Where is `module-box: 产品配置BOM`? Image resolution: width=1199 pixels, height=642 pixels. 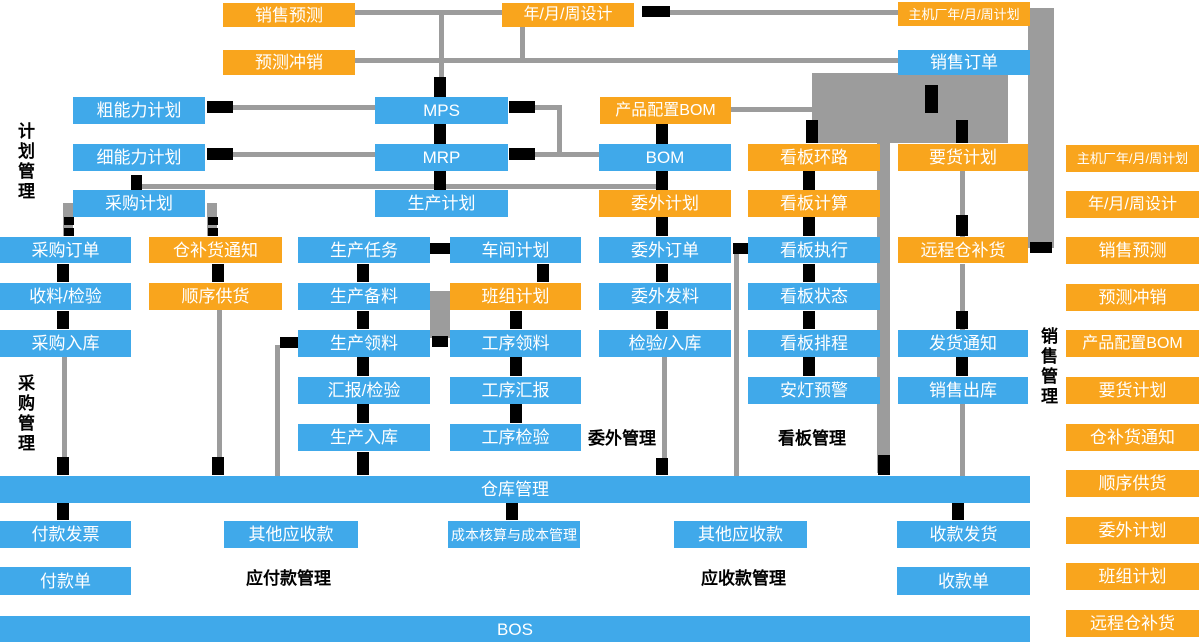 module-box: 产品配置BOM is located at coordinates (1132, 343).